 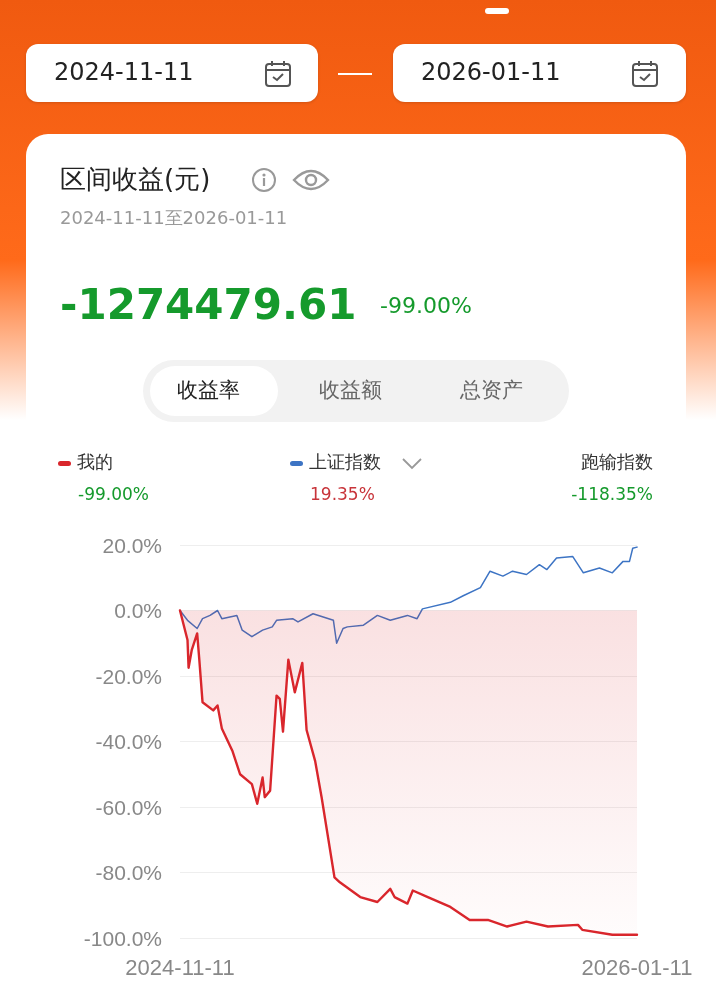 I want to click on text: 19.35%, so click(x=342, y=494).